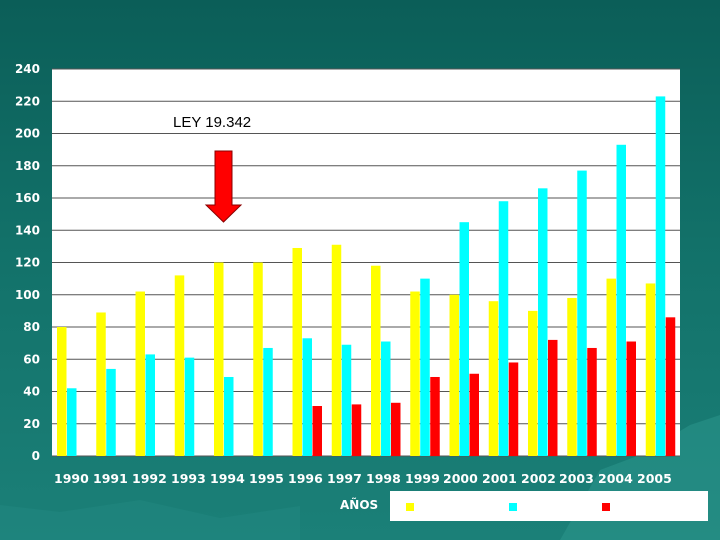 This screenshot has width=720, height=540. I want to click on x-axis-title: AÑOS, so click(359, 504).